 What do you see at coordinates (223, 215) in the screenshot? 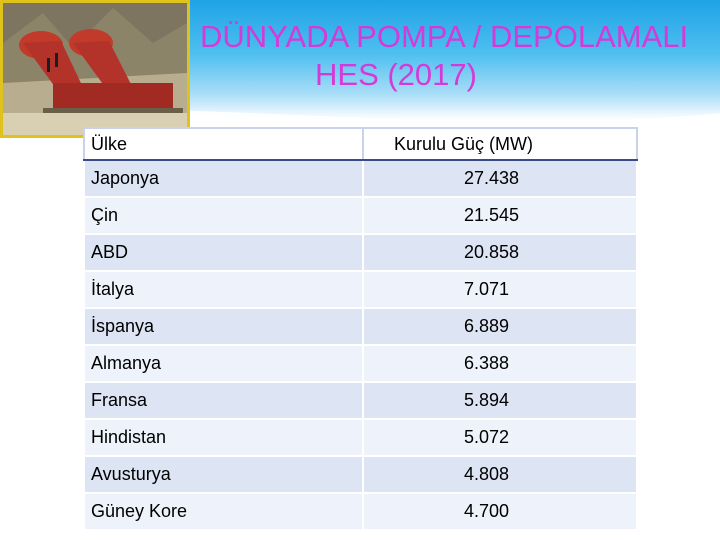
I see `cell-country: Çin` at bounding box center [223, 215].